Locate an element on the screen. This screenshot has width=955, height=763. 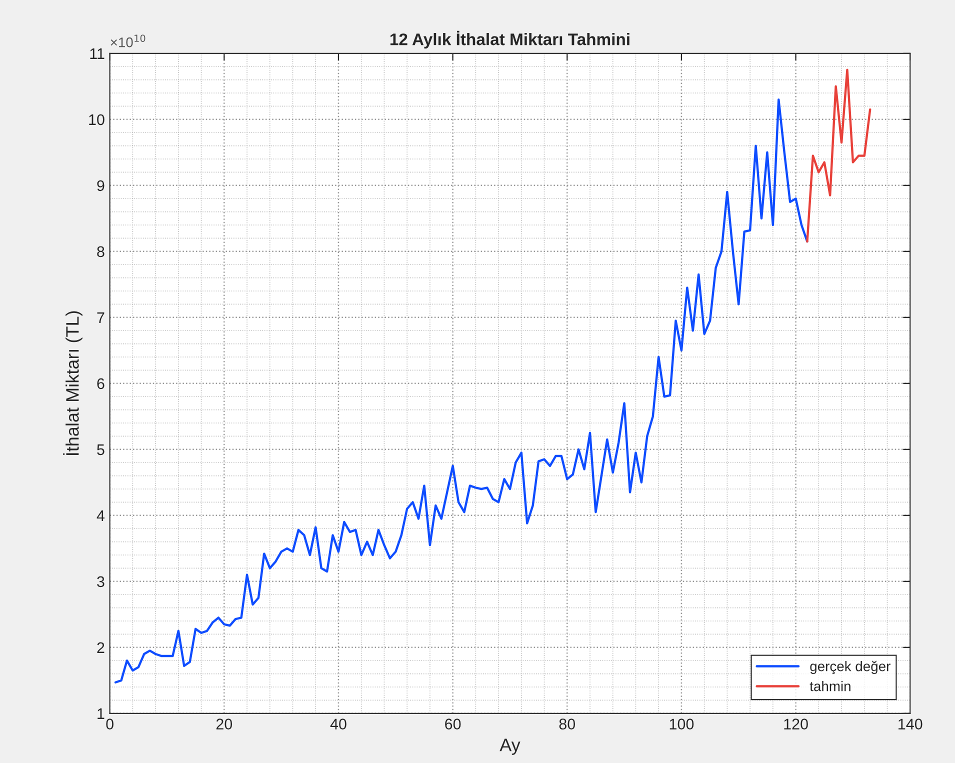
y-axis-title: İthalat Miktarı (TL) is located at coordinates (72, 383).